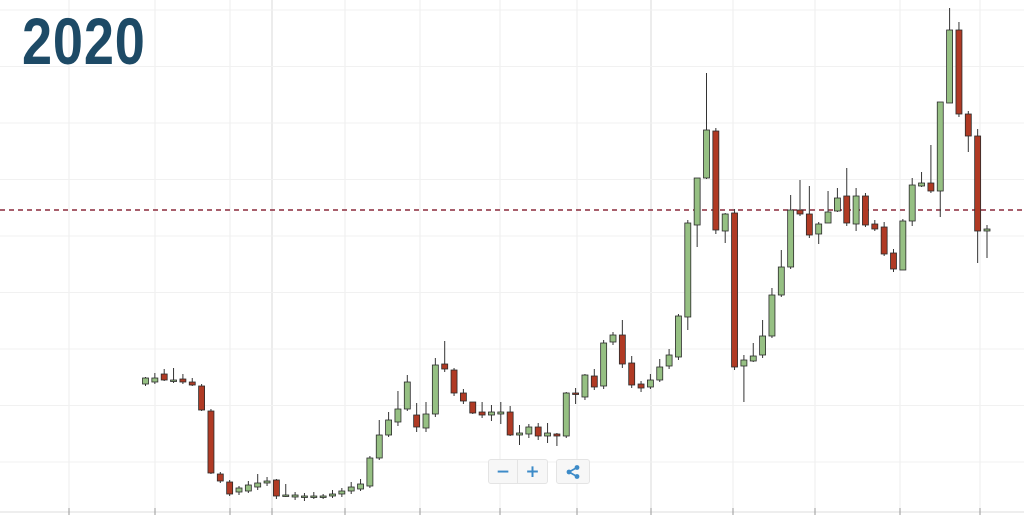 This screenshot has width=1024, height=515. I want to click on share-button, so click(573, 471).